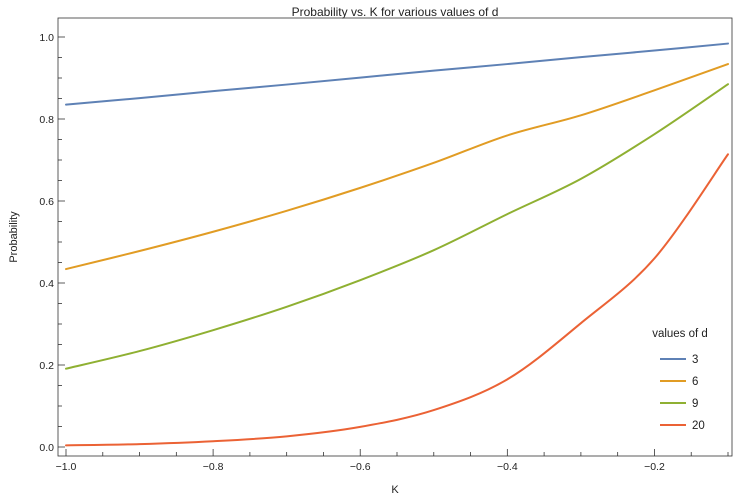 The image size is (750, 498). I want to click on legend-label: 20, so click(698, 426).